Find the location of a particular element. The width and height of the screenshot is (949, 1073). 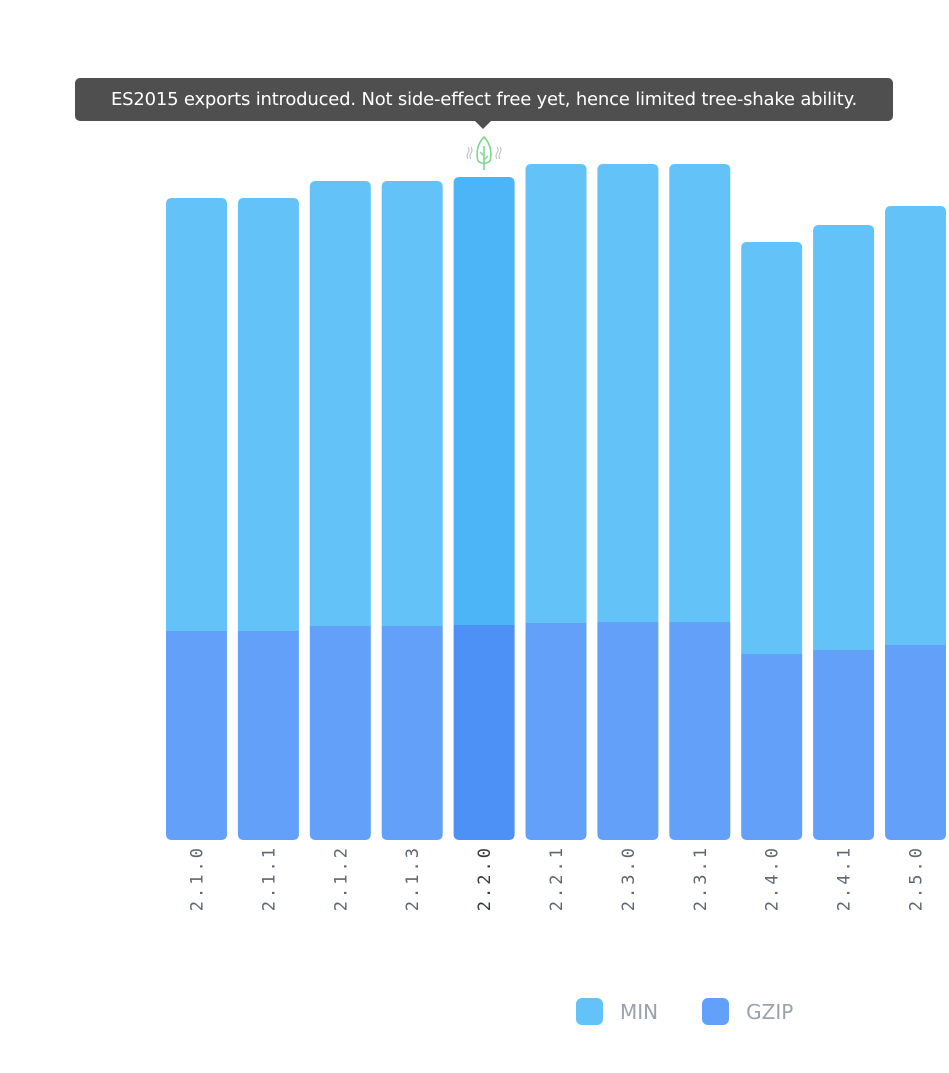

legend-item-gzip: GZIP is located at coordinates (747, 1011).